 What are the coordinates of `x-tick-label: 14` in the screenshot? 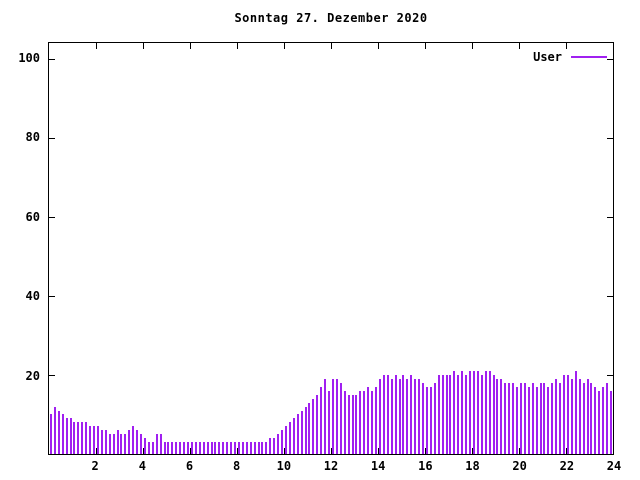 It's located at (378, 466).